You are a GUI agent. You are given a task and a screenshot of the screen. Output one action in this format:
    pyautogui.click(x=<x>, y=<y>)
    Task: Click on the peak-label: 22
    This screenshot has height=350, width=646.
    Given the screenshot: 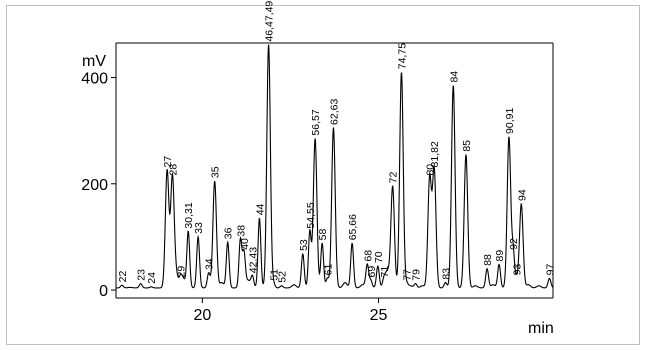 What is the action you would take?
    pyautogui.click(x=123, y=276)
    